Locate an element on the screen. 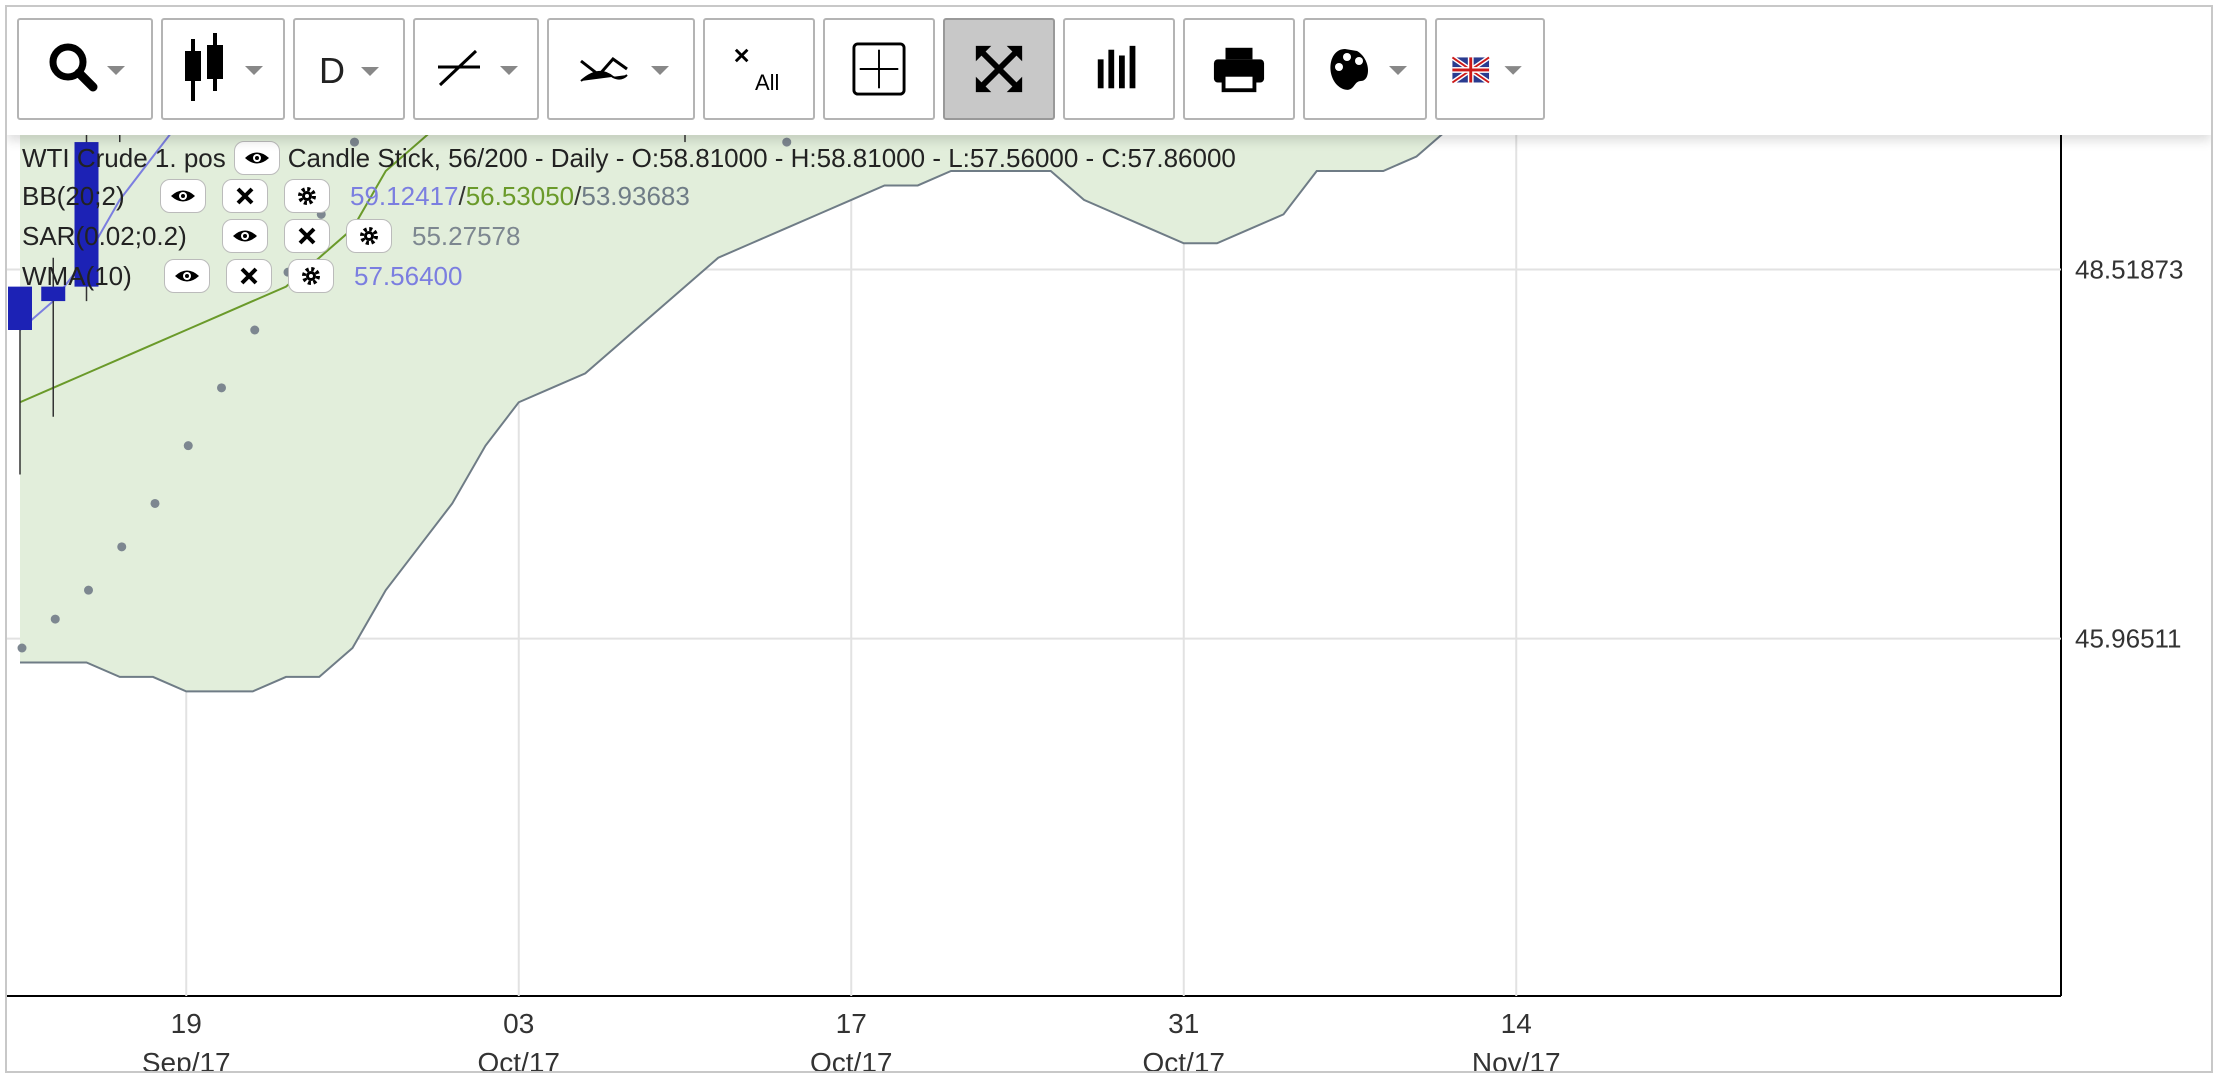 Image resolution: width=2220 pixels, height=1080 pixels. drawing-tools-button is located at coordinates (476, 69).